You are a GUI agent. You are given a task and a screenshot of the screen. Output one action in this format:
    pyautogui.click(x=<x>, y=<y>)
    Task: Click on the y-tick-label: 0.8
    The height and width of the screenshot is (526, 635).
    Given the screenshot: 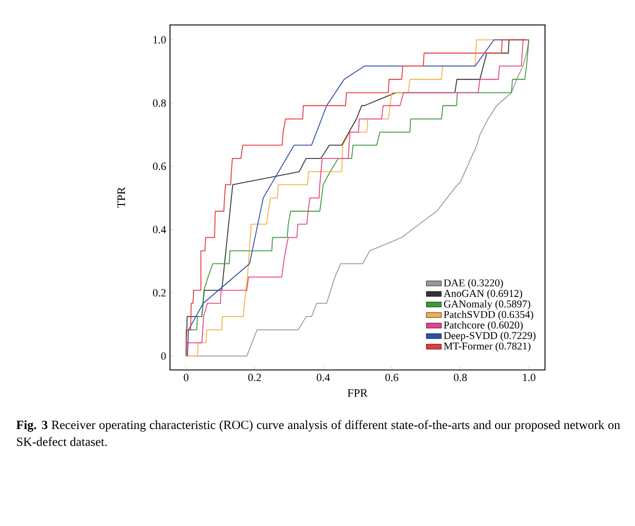 What is the action you would take?
    pyautogui.click(x=159, y=103)
    